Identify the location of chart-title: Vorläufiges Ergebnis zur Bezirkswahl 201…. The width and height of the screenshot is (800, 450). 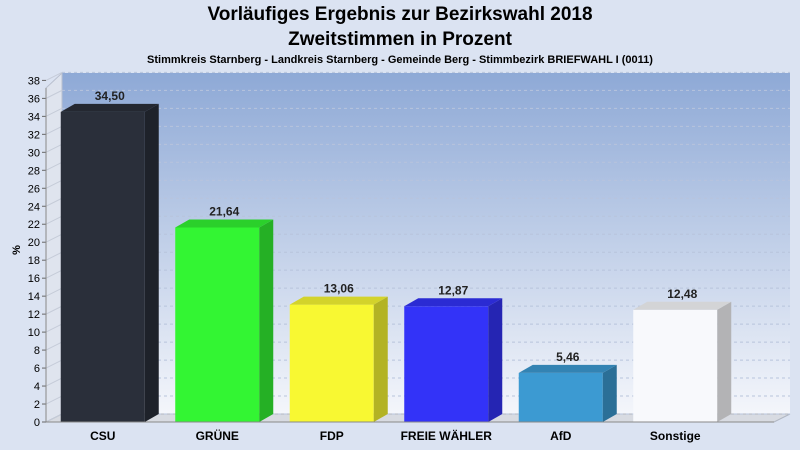
(400, 14).